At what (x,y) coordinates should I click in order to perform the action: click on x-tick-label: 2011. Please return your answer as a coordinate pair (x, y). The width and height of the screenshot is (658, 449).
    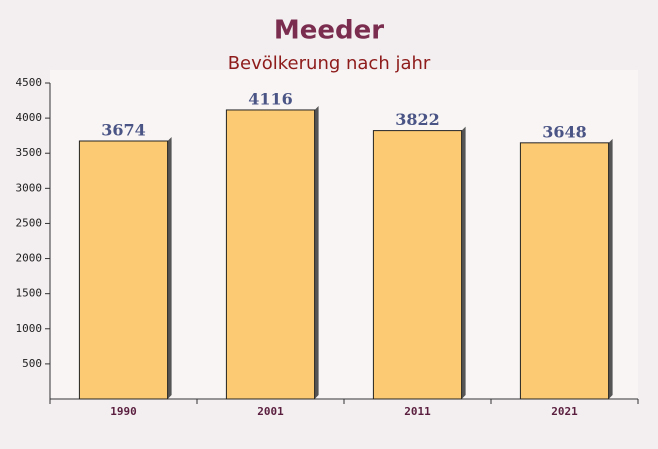
    Looking at the image, I should click on (417, 411).